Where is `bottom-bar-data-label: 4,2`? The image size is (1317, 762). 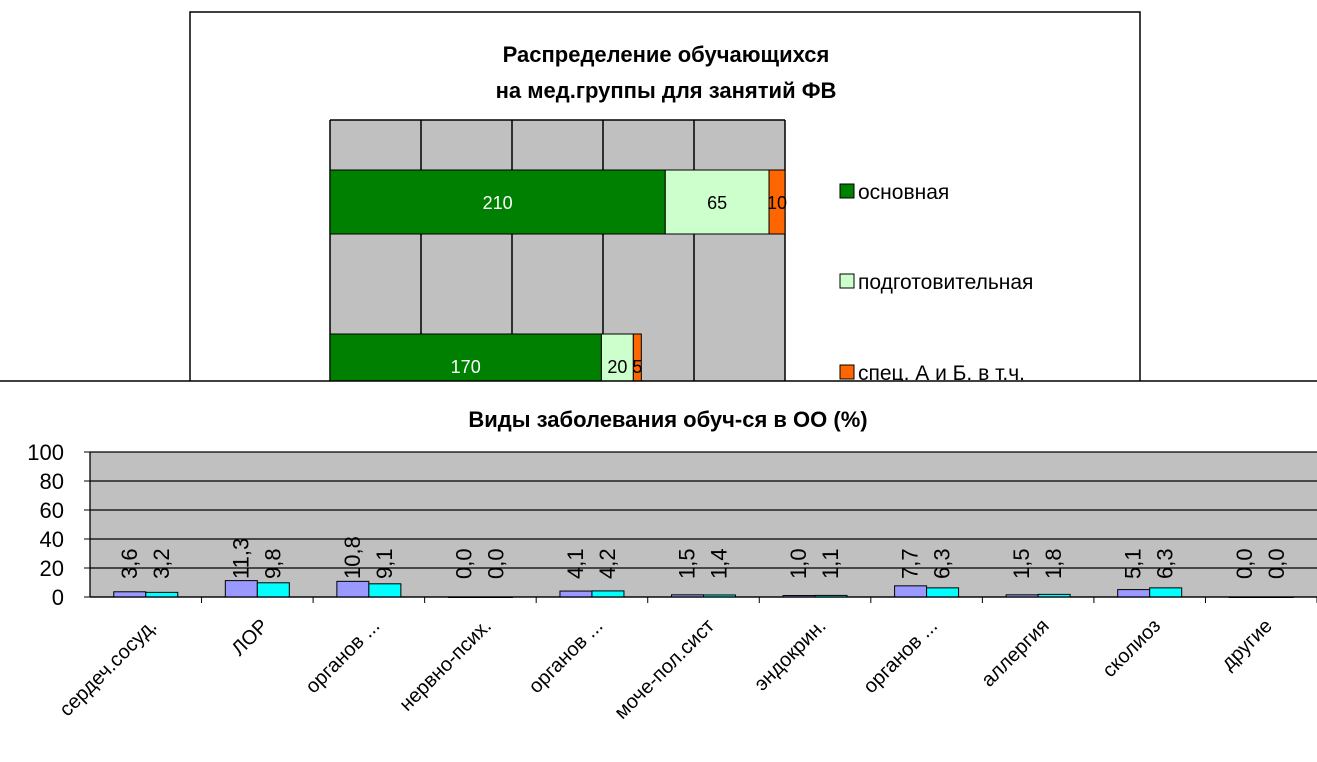
bottom-bar-data-label: 4,2 is located at coordinates (607, 563).